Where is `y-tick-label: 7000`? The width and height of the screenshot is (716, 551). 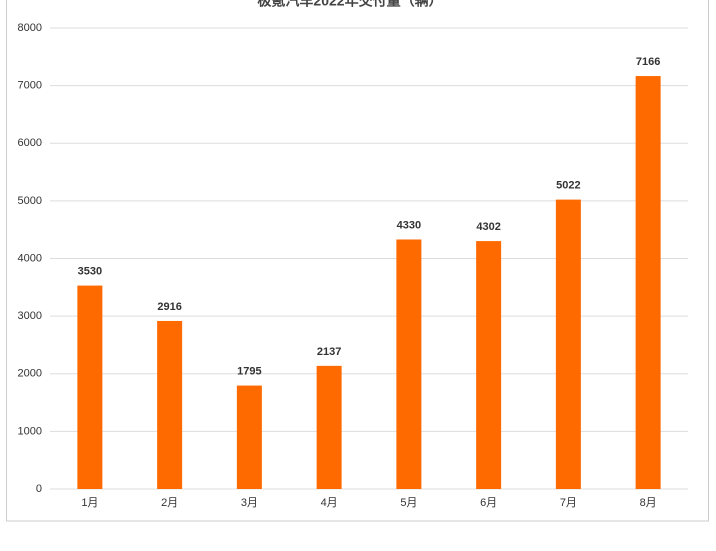
y-tick-label: 7000 is located at coordinates (30, 86).